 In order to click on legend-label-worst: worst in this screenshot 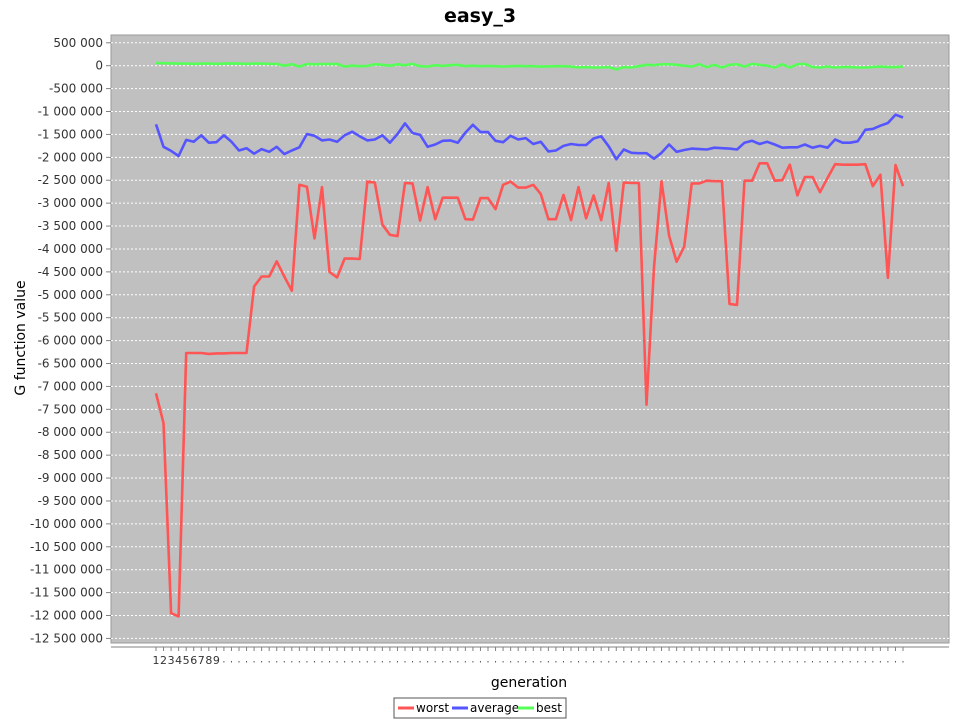, I will do `click(432, 708)`.